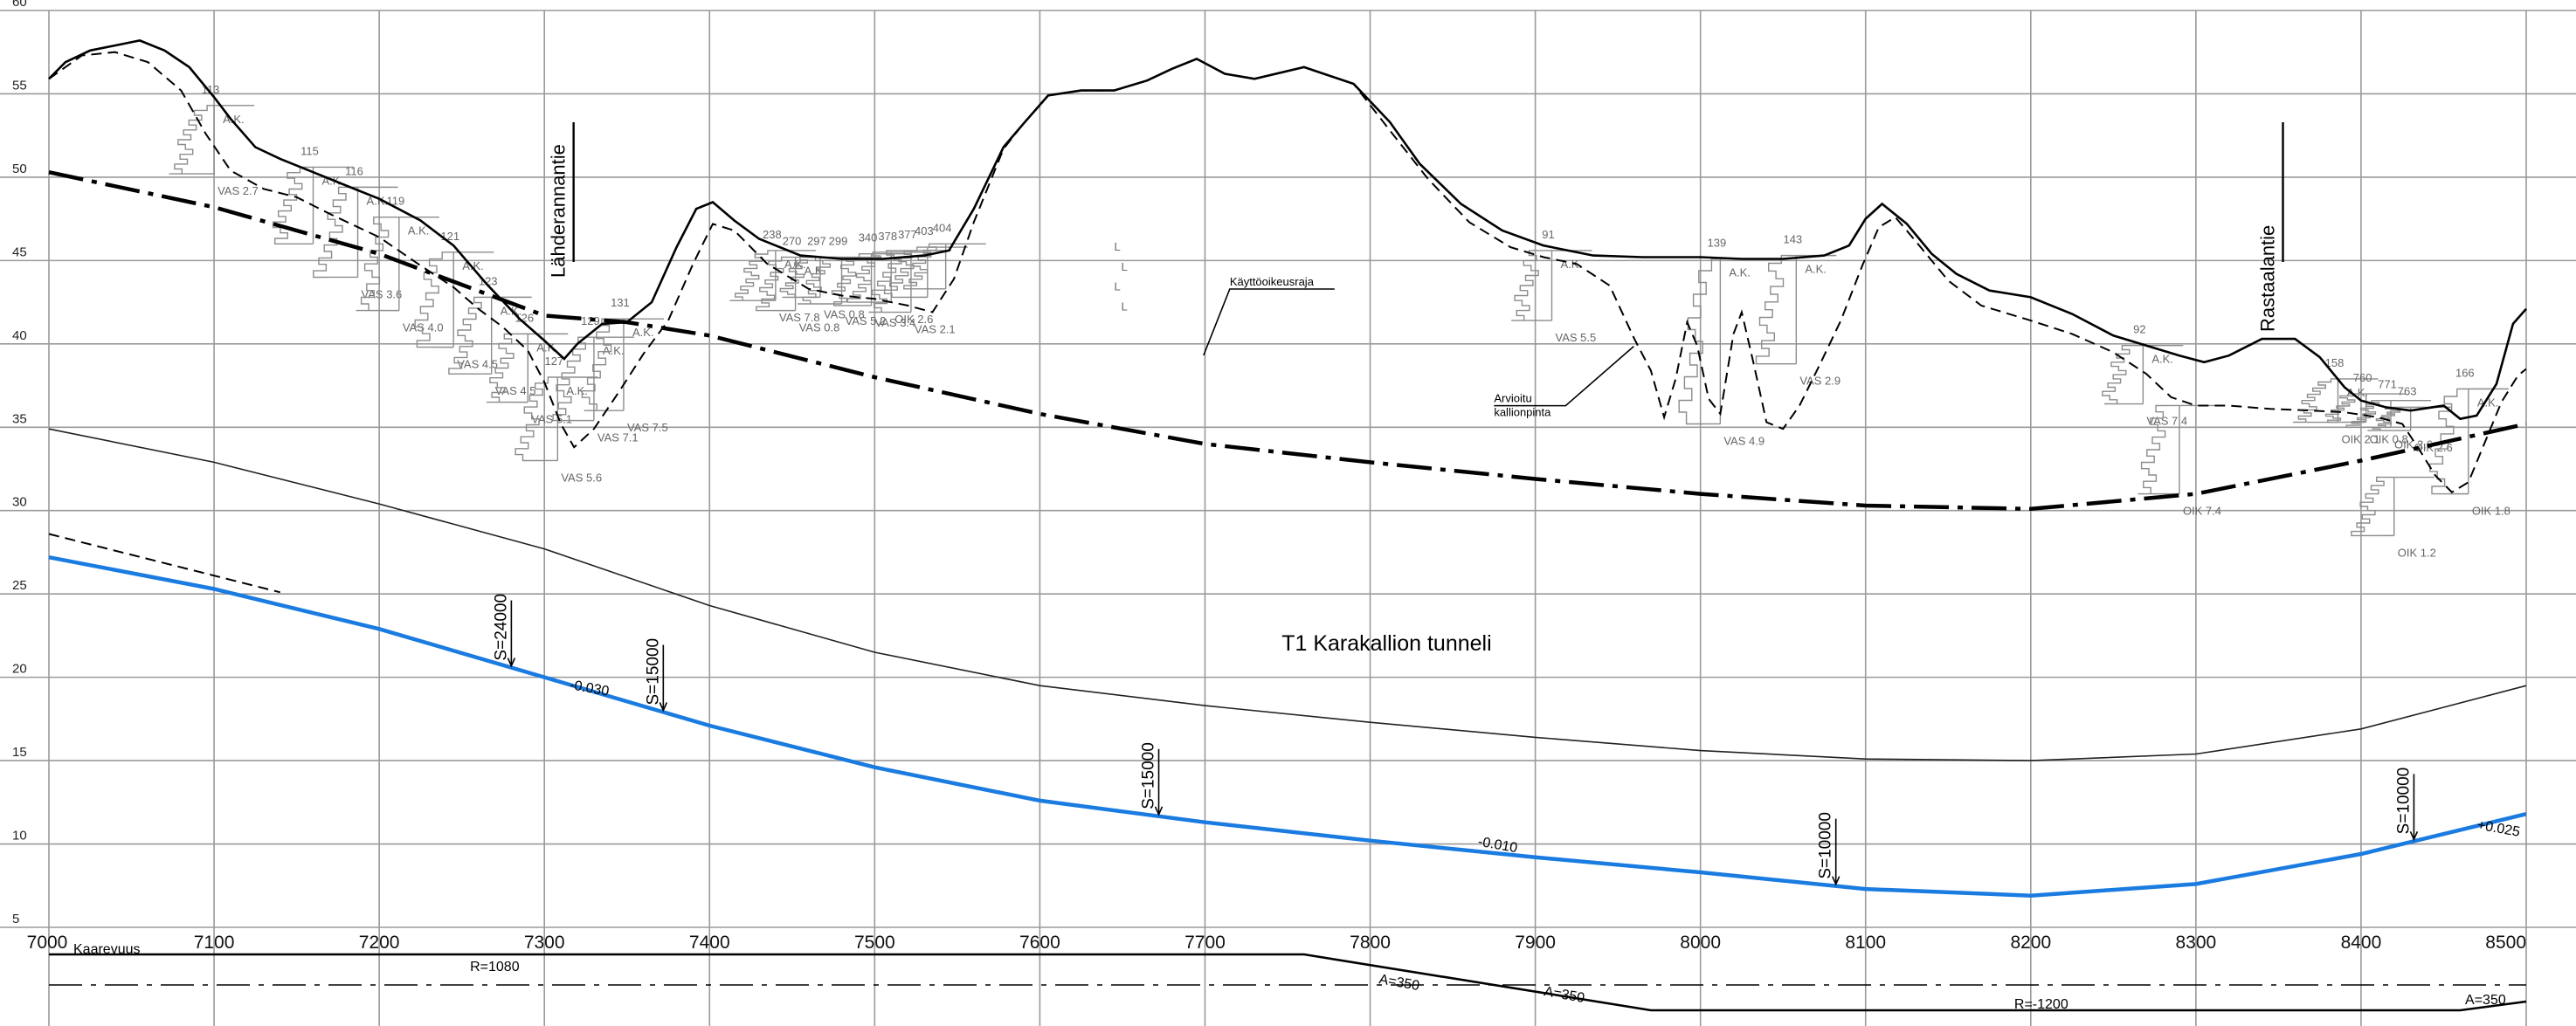  I want to click on borehole-offset: VAS 5.6, so click(581, 477).